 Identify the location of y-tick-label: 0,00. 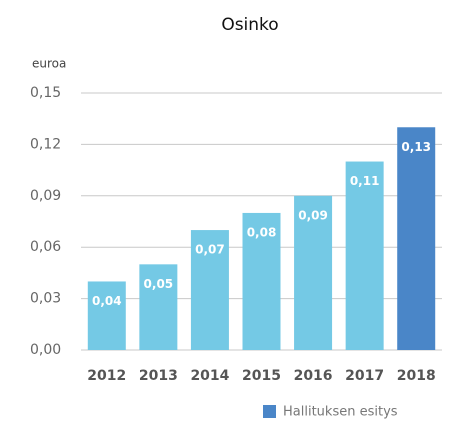
(45, 350).